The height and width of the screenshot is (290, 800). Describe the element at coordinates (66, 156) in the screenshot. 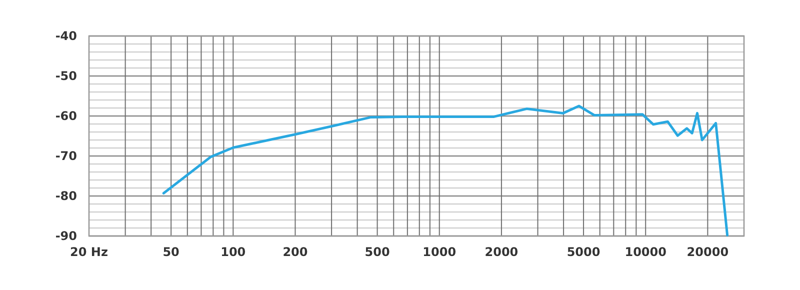

I see `y-tick-label: -70` at that location.